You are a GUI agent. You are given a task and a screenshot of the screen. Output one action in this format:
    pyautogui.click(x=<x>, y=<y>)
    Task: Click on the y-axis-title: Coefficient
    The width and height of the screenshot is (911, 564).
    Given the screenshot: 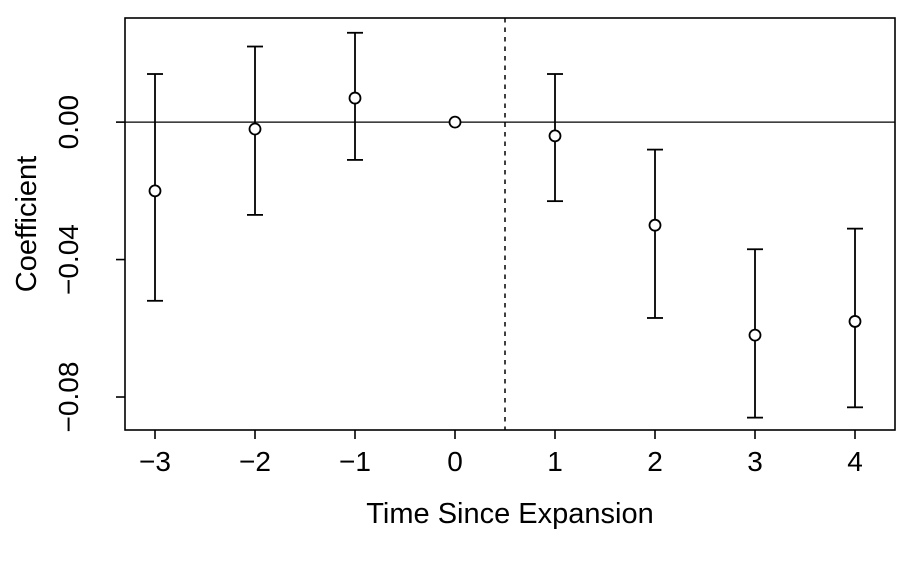 What is the action you would take?
    pyautogui.click(x=27, y=224)
    